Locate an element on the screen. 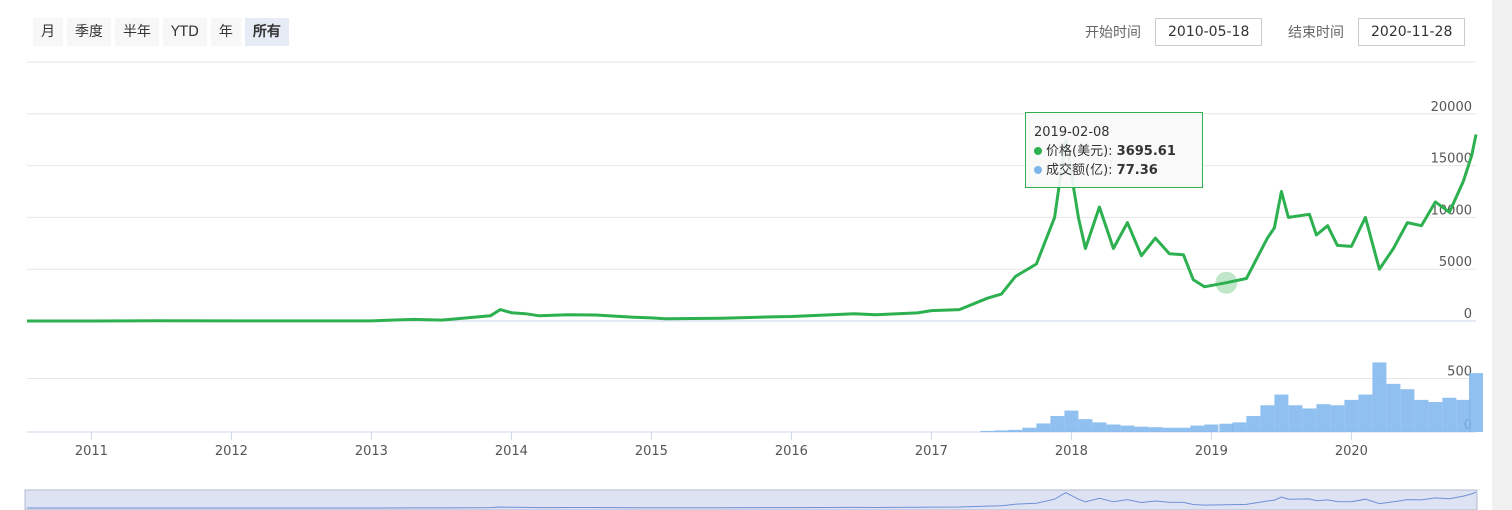  range-buttons: 月季度 半年 YTD 年所有 is located at coordinates (161, 32).